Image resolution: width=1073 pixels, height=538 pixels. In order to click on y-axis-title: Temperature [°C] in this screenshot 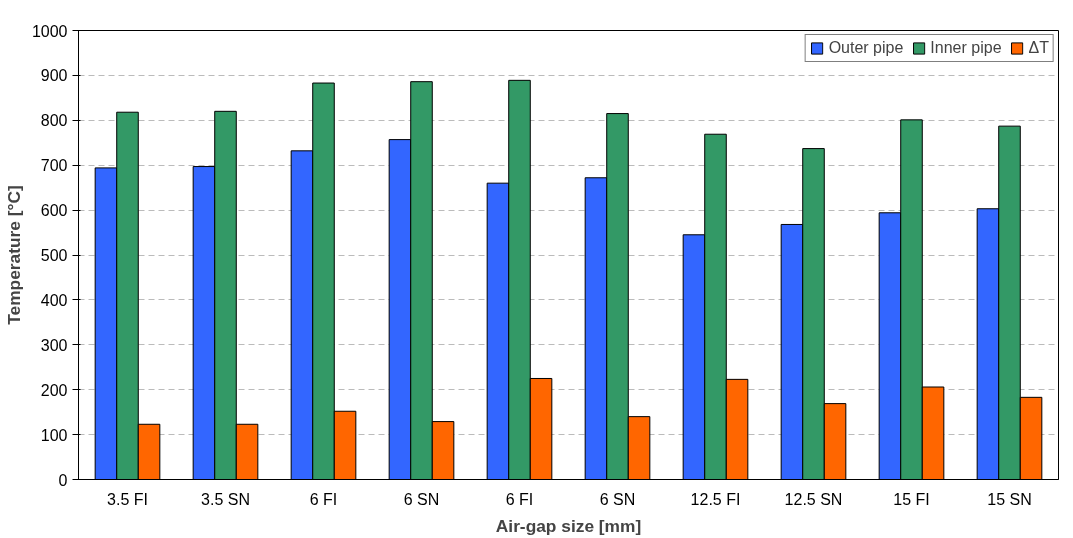, I will do `click(13, 255)`.